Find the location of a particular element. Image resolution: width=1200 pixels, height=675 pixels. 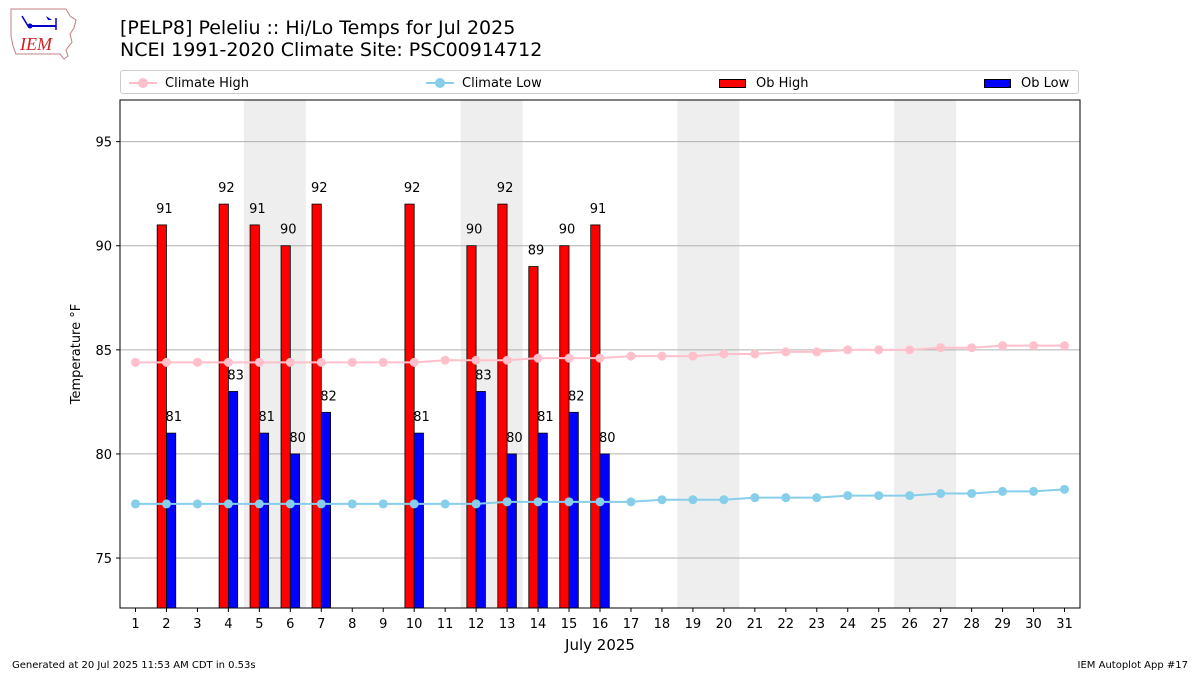

app-note: IEM Autoplot App #17 is located at coordinates (1132, 665).